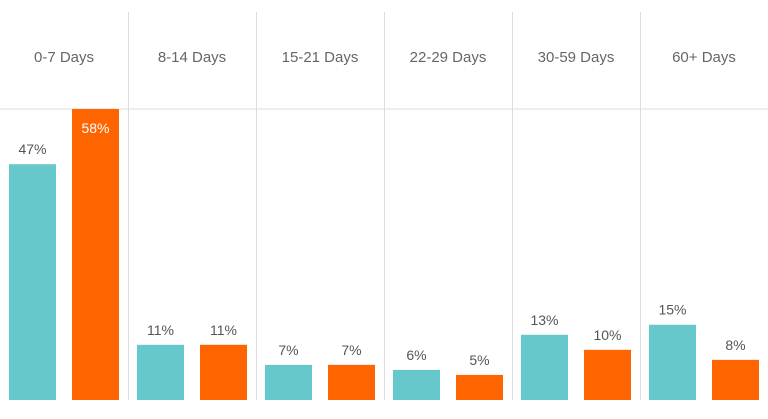  I want to click on data-label: 47%, so click(32, 149).